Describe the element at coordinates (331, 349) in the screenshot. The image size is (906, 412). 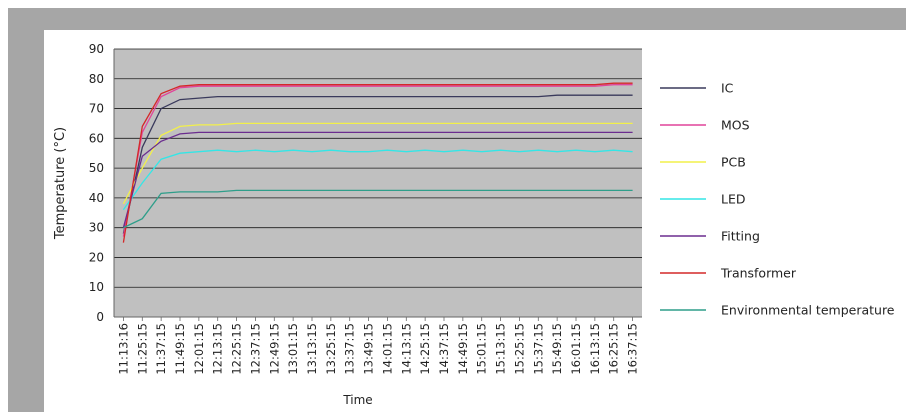
I see `x-tick-label: 13:25:15` at that location.